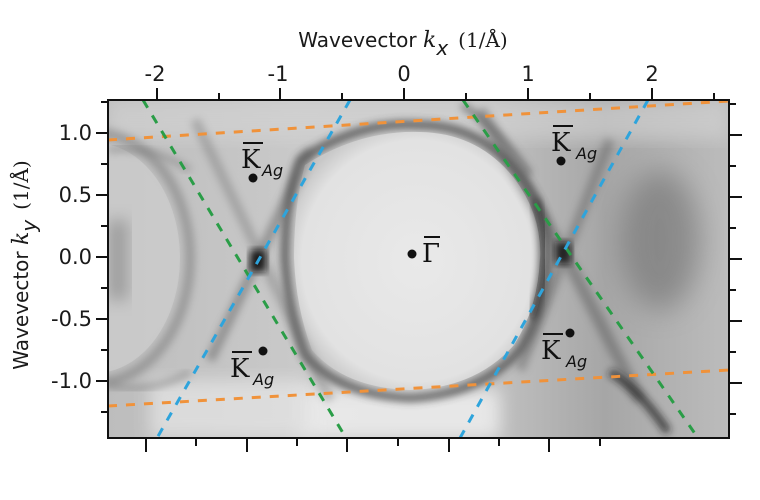  What do you see at coordinates (418, 121) in the screenshot?
I see `orange-dashed-line-upper` at bounding box center [418, 121].